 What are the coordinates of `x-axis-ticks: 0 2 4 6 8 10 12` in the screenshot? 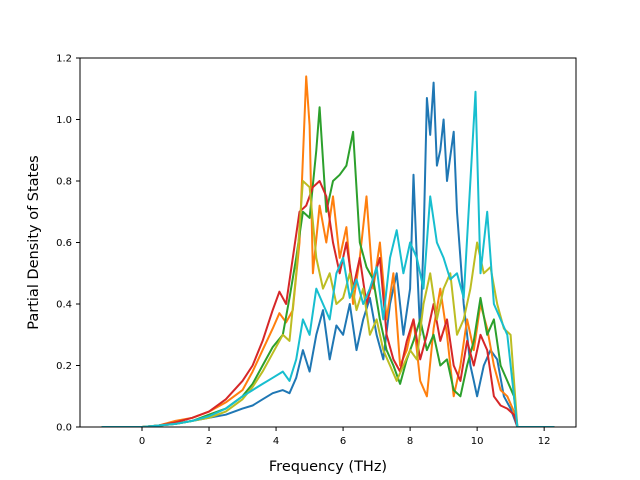 It's located at (345, 437).